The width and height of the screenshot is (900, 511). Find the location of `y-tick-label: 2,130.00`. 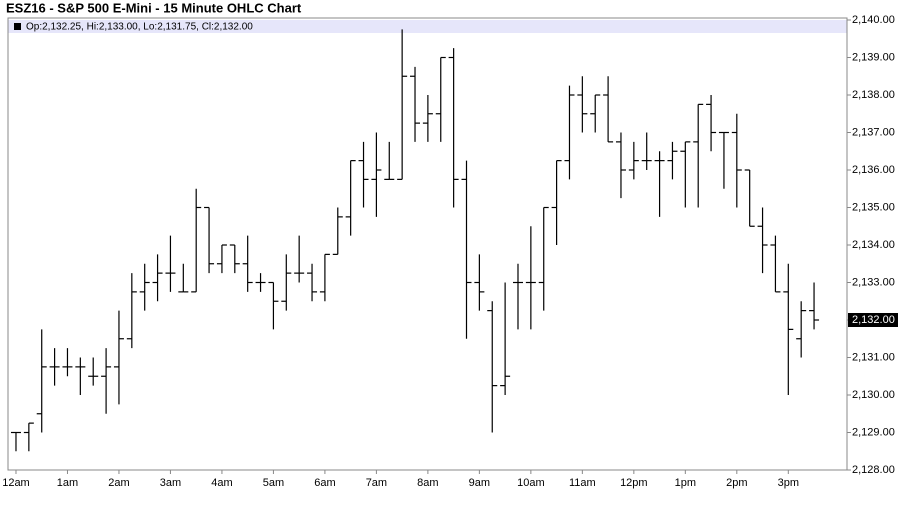

y-tick-label: 2,130.00 is located at coordinates (873, 395).